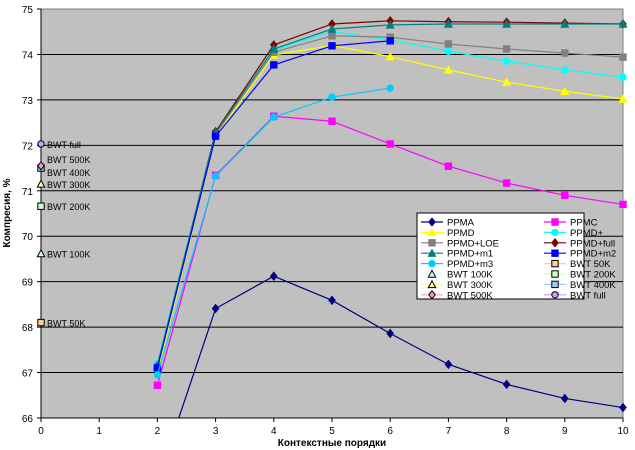 This screenshot has width=635, height=450. Describe the element at coordinates (590, 264) in the screenshot. I see `legend-label: BWT 50K` at that location.